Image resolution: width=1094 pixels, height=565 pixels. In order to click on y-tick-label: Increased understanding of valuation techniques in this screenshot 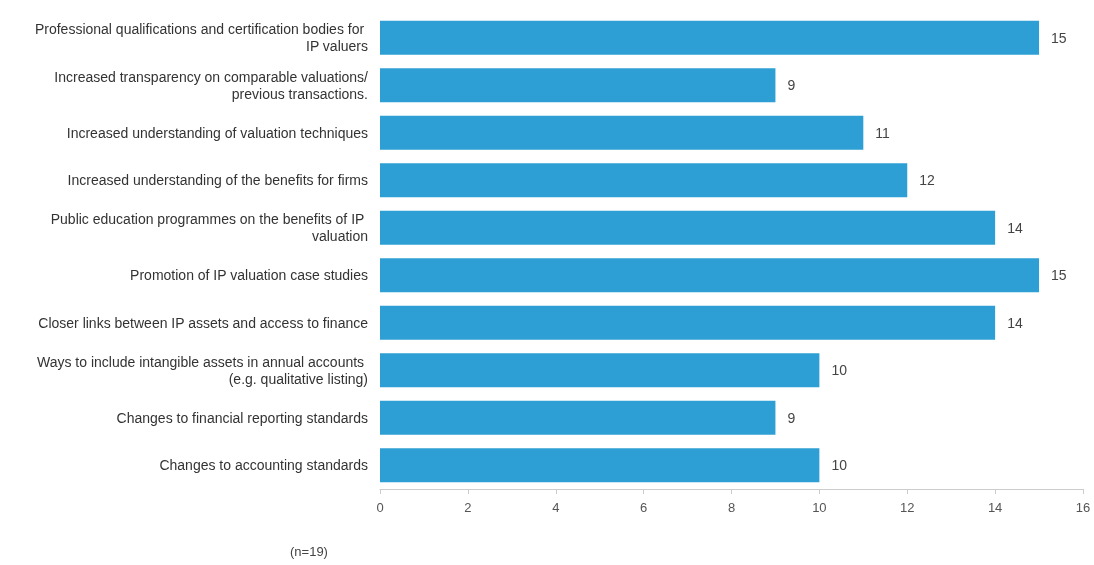, I will do `click(217, 132)`.